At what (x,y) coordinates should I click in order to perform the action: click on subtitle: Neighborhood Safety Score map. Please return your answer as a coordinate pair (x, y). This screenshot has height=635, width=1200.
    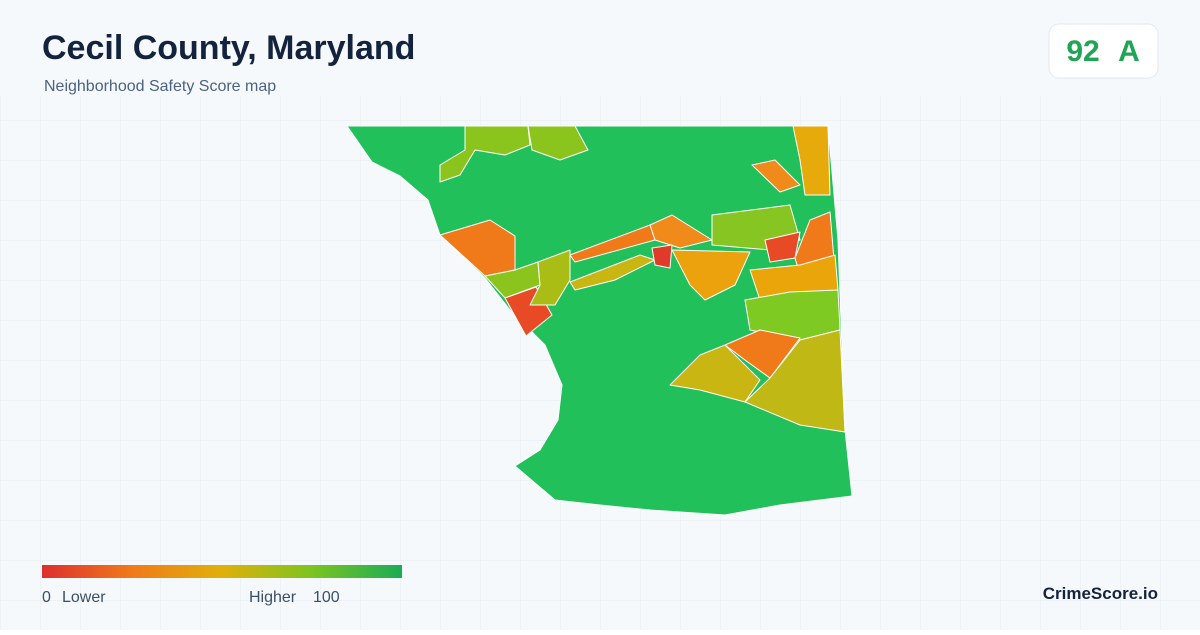
    Looking at the image, I should click on (160, 86).